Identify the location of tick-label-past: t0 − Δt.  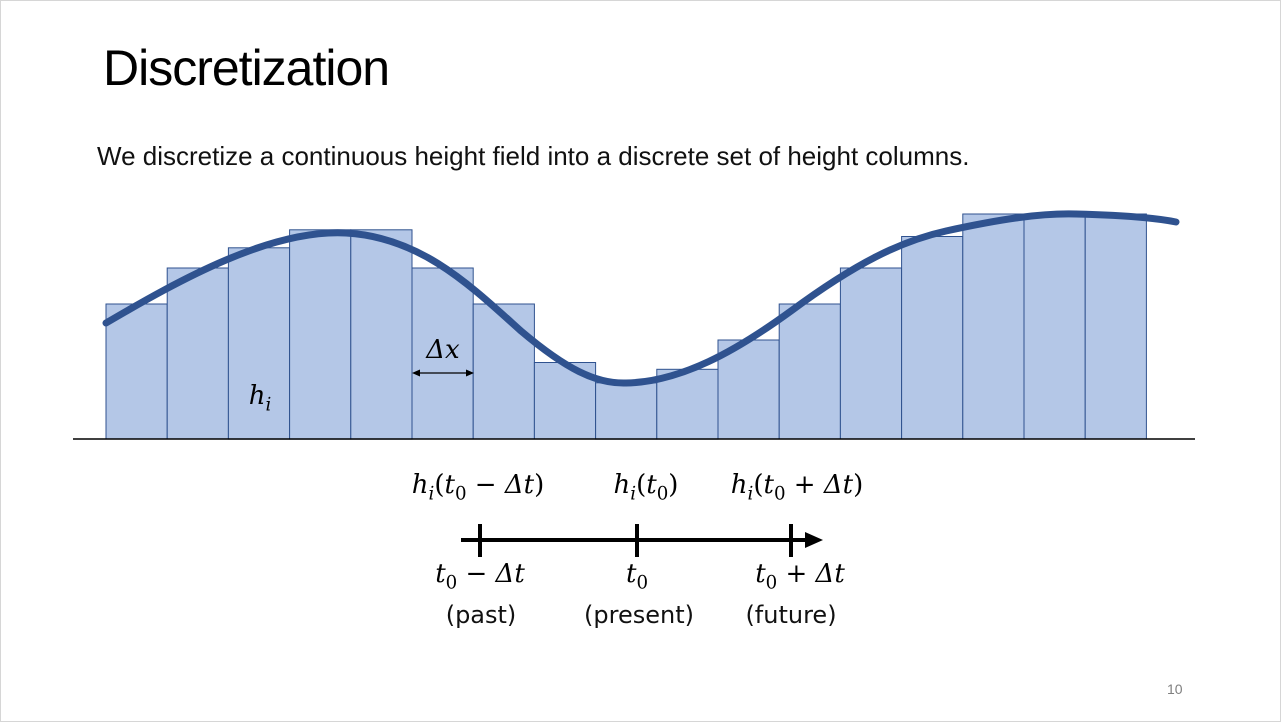
(480, 576).